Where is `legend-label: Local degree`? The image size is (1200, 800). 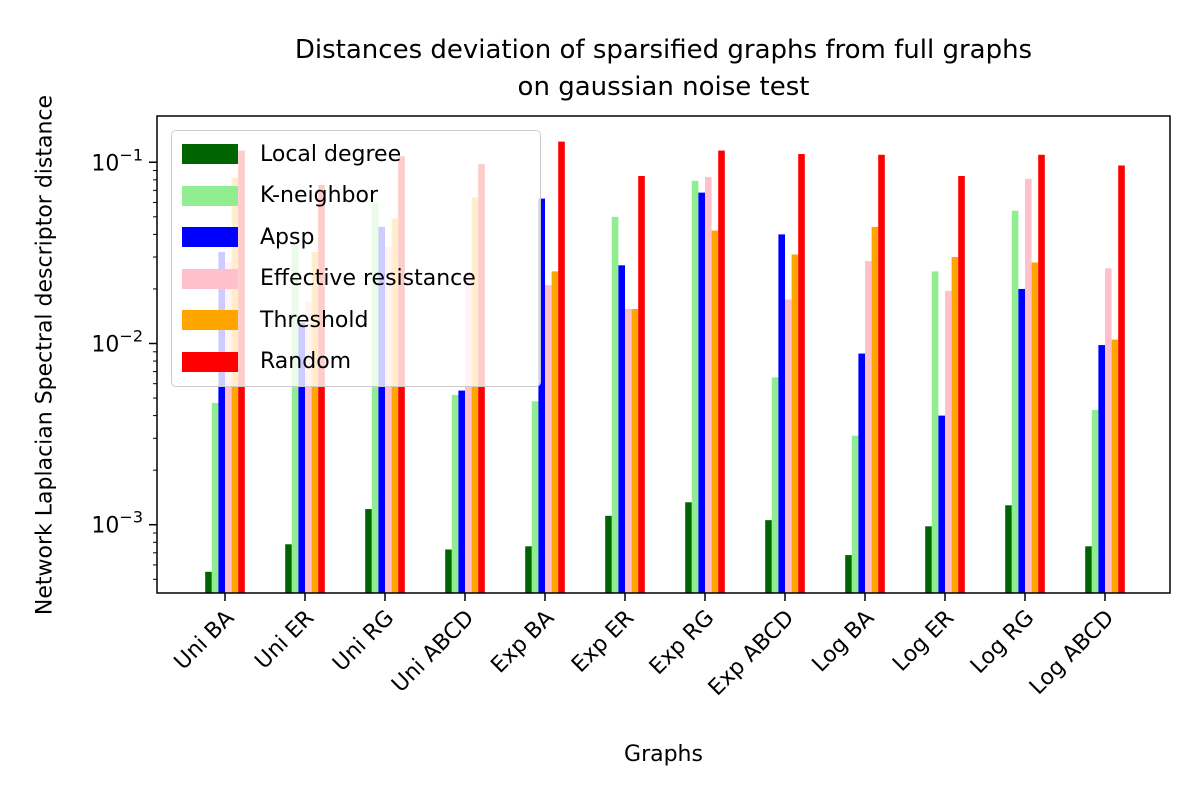 legend-label: Local degree is located at coordinates (331, 154).